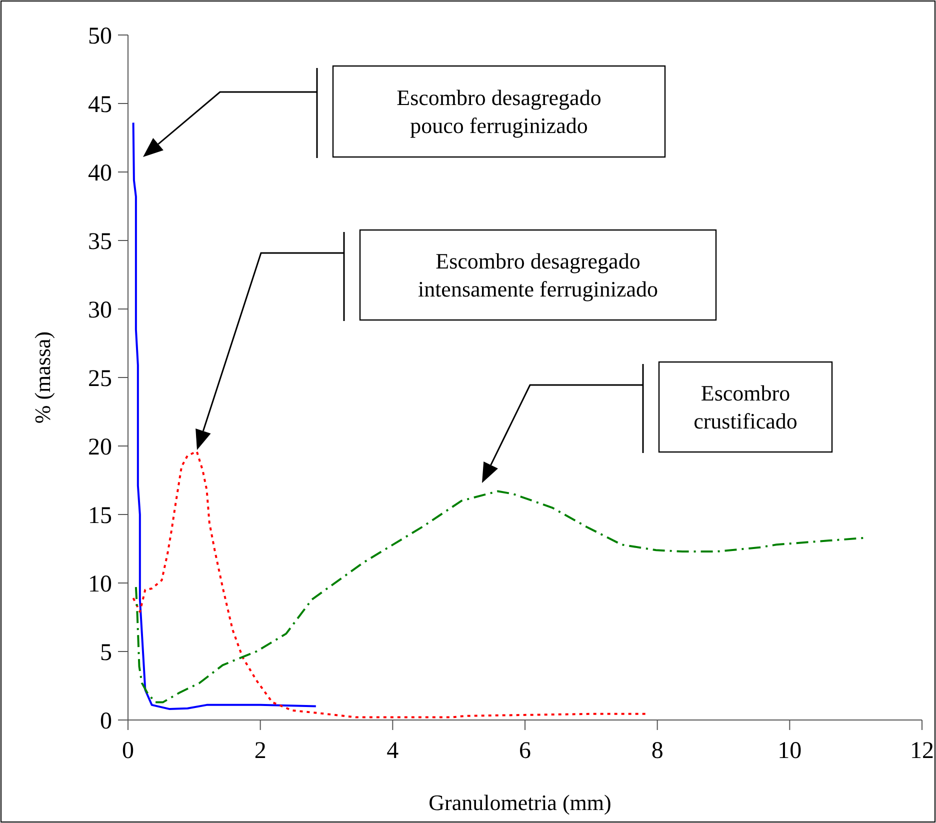  I want to click on annotation: Escombro desagregado intensamente ferruginizado, so click(538, 275).